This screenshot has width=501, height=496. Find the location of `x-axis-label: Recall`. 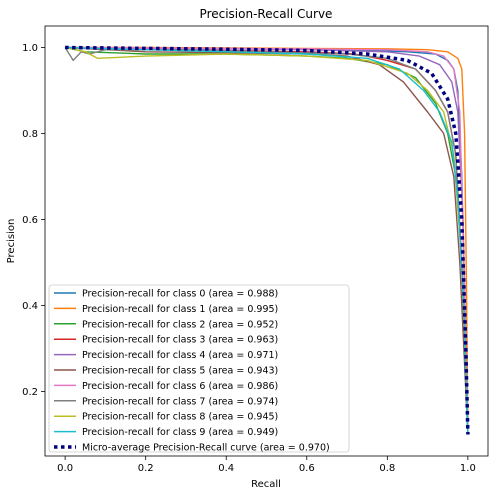

x-axis-label: Recall is located at coordinates (266, 484).